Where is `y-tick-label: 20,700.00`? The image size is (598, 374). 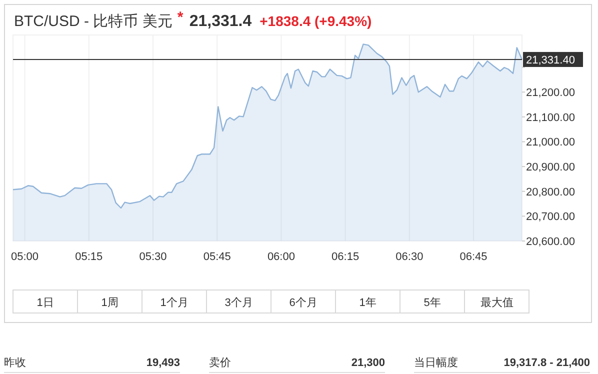 y-tick-label: 20,700.00 is located at coordinates (550, 217).